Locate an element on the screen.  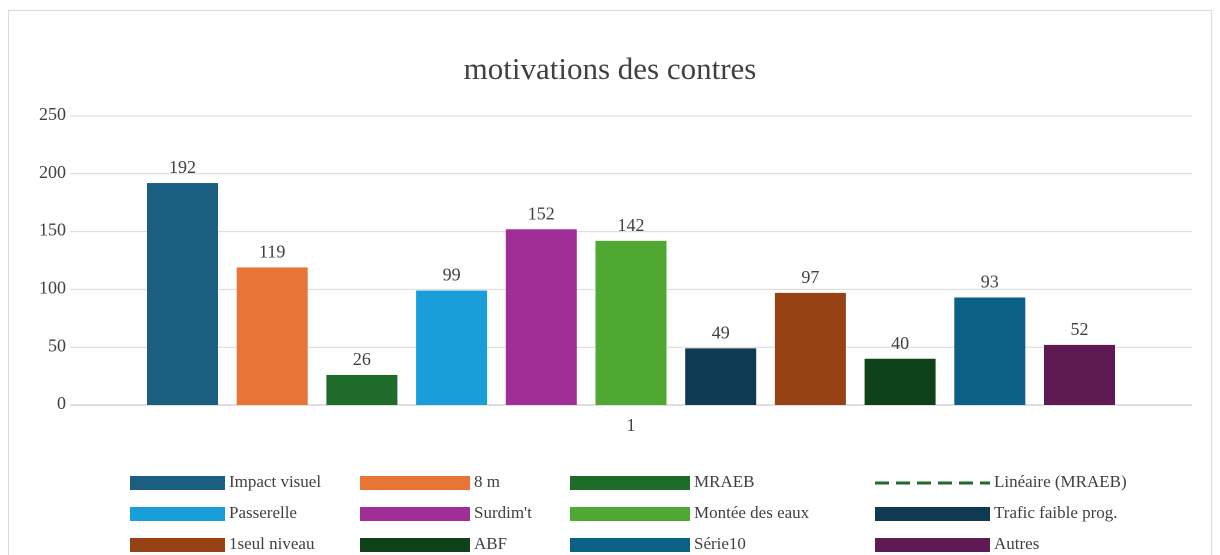
y-tick-label: 0 is located at coordinates (61, 403).